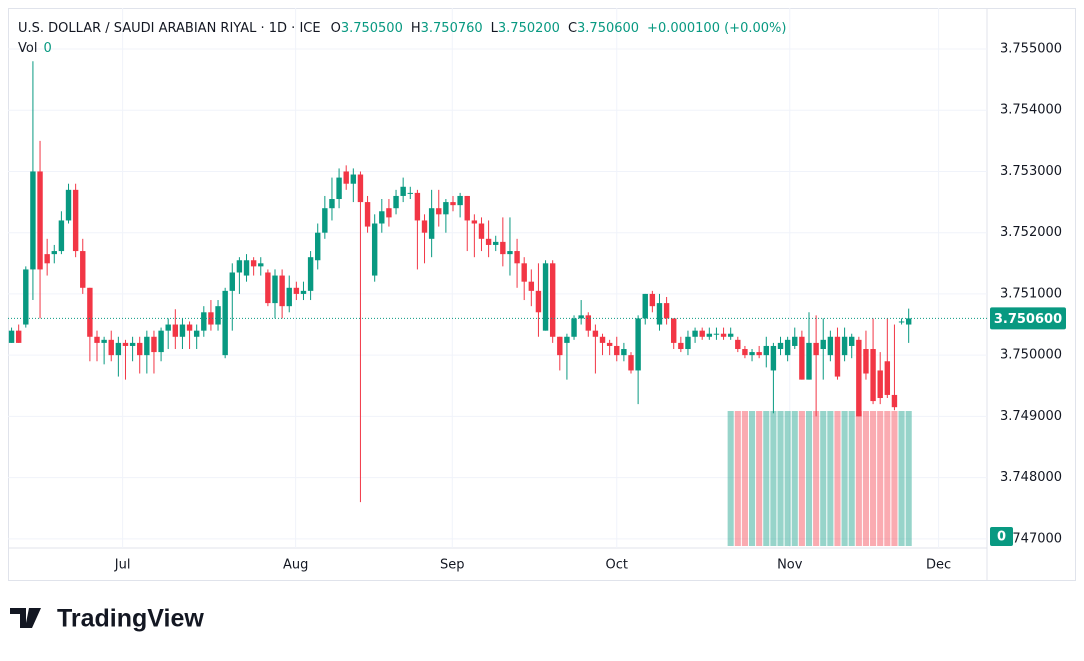  What do you see at coordinates (130, 619) in the screenshot?
I see `brand-name: TradingView` at bounding box center [130, 619].